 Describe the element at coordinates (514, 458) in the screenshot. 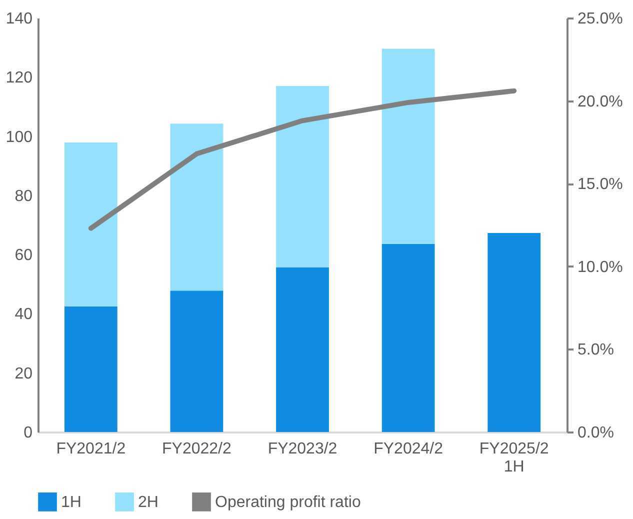

I see `x-tick-label: FY2025/2 1H` at that location.